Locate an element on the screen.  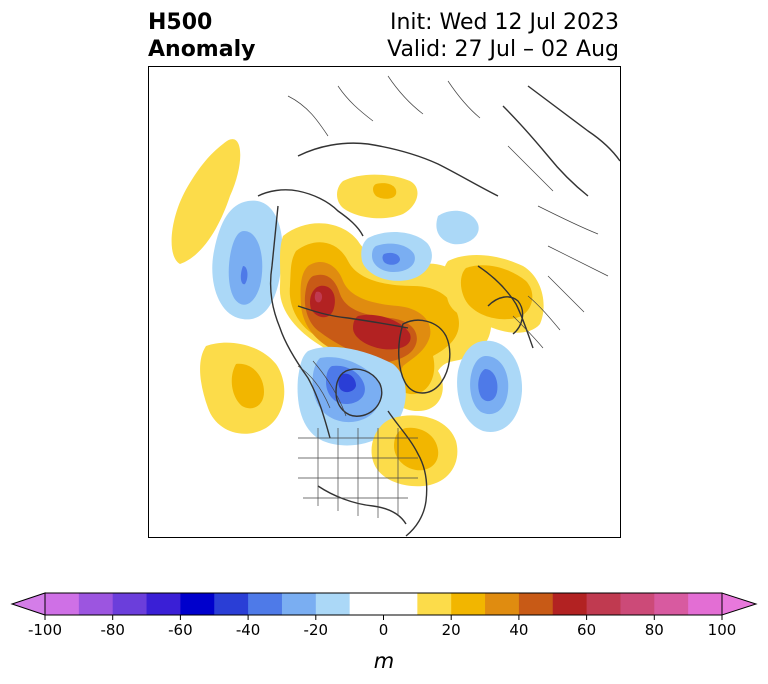
anomaly-positive-arctic-core2 is located at coordinates (382, 332).